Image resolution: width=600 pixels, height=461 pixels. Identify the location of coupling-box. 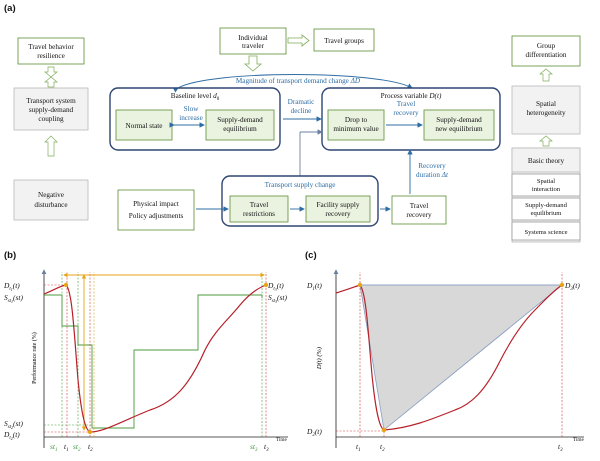
(51, 109).